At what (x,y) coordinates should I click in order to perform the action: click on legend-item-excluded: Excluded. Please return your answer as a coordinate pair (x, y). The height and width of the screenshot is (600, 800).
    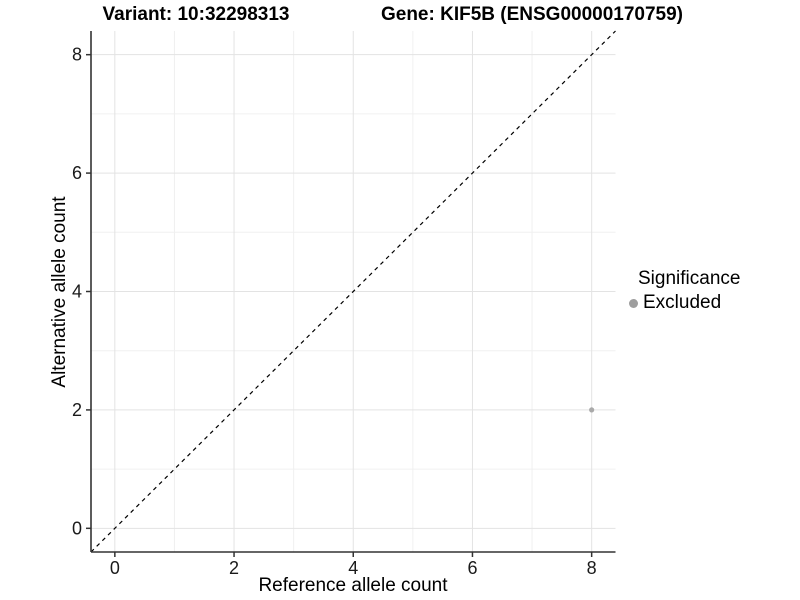
    Looking at the image, I should click on (714, 303).